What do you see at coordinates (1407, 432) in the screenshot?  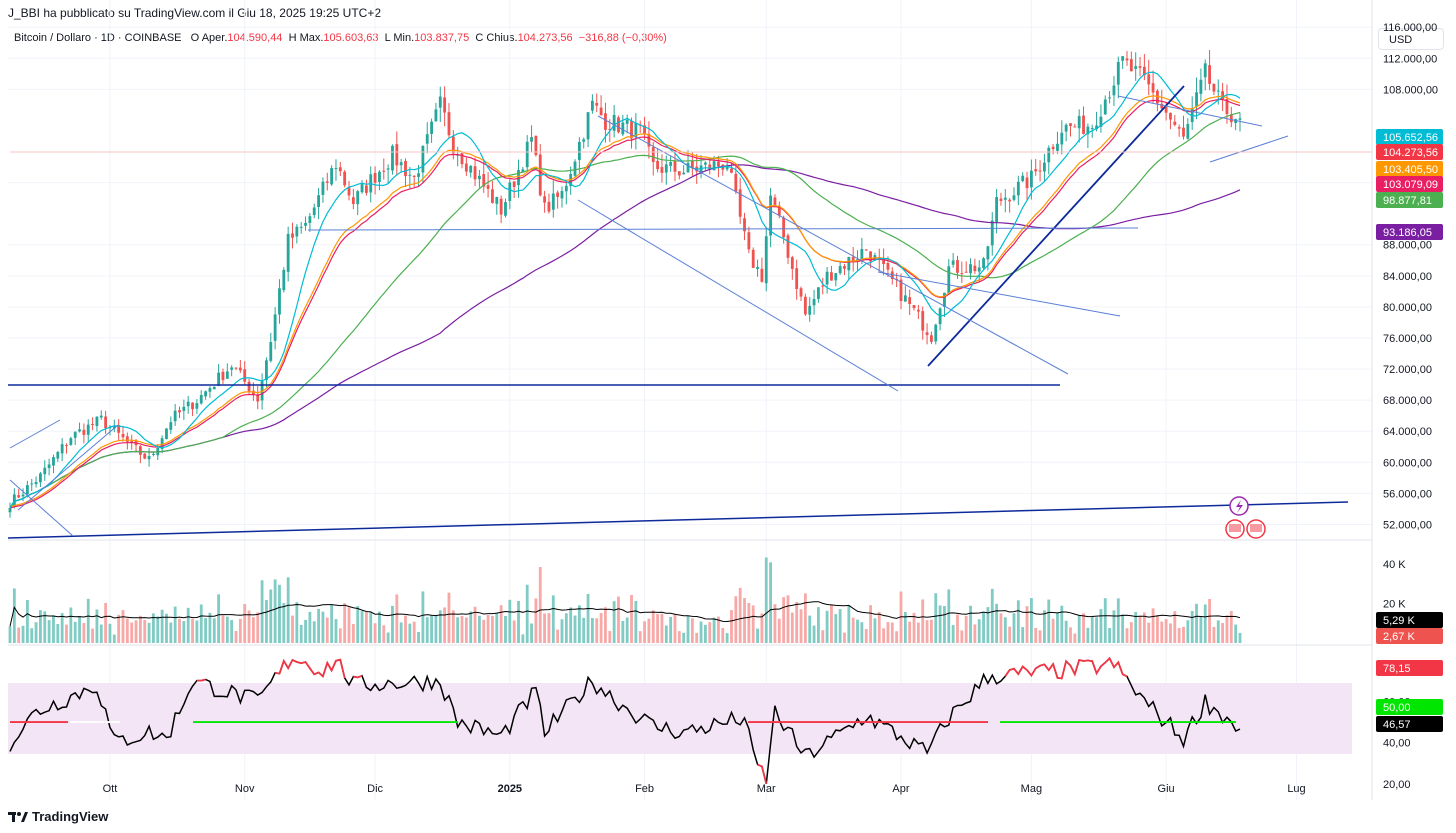 I see `price-tick-label: 64.000,00` at bounding box center [1407, 432].